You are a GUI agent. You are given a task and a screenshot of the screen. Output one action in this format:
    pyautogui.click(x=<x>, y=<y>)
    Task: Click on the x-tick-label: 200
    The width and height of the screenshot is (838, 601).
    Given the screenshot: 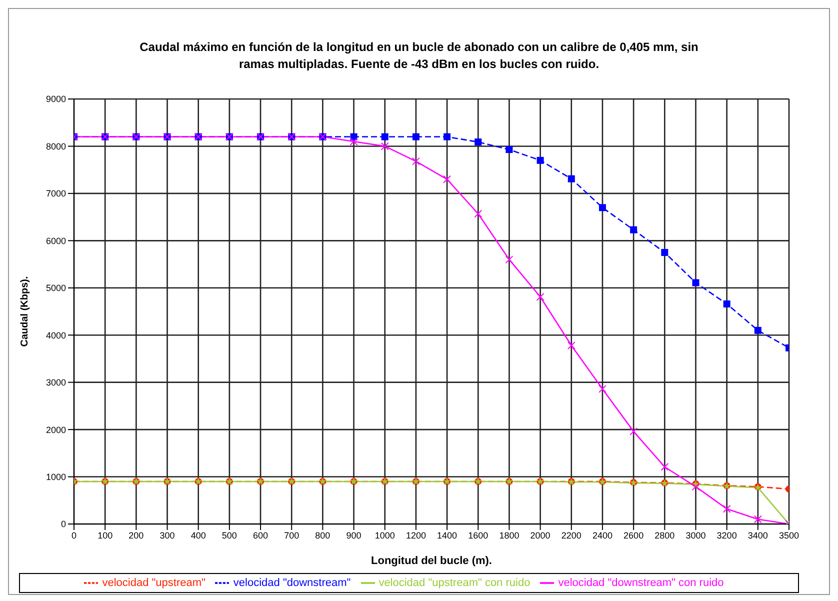 What is the action you would take?
    pyautogui.click(x=136, y=535)
    